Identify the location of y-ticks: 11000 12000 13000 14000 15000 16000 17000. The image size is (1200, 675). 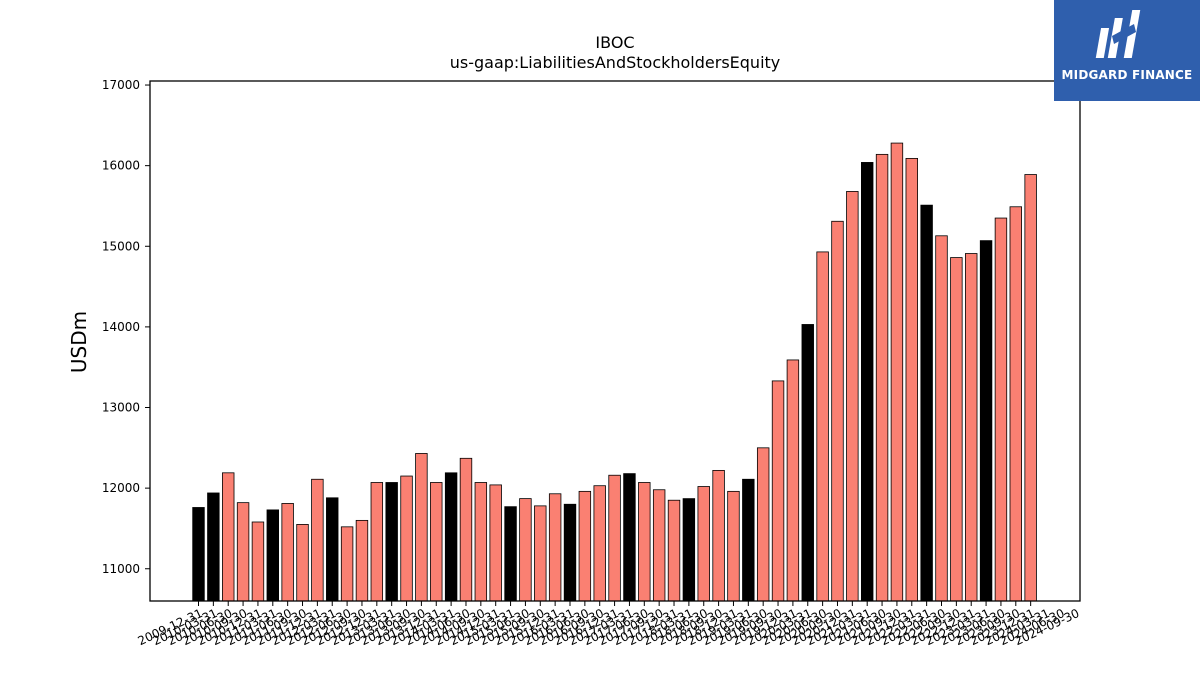
(126, 327).